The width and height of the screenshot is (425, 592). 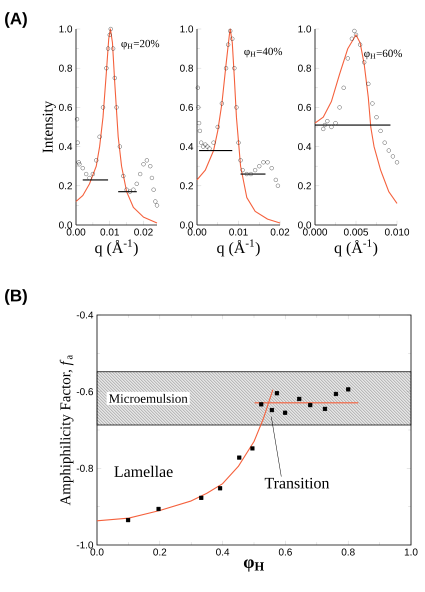 What do you see at coordinates (315, 232) in the screenshot?
I see `x-tick-label: 0.000` at bounding box center [315, 232].